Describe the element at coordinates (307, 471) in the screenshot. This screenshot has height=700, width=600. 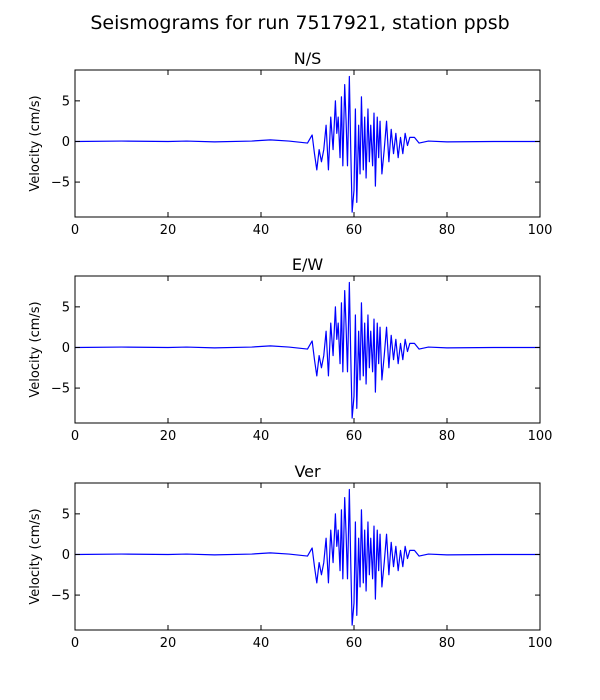
I see `panel-title: Ver` at that location.